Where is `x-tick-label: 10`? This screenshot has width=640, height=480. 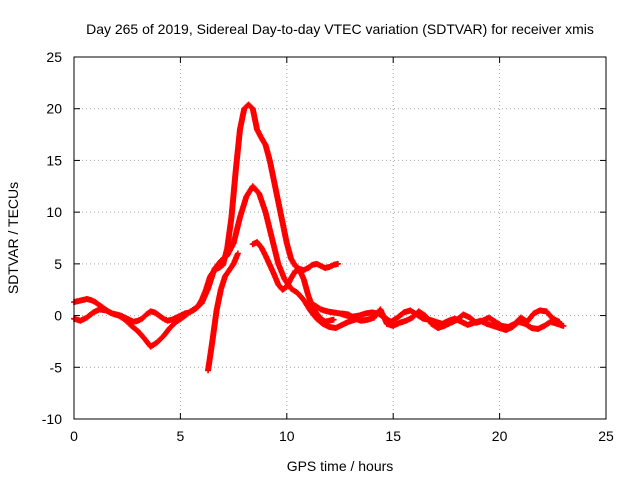
x-tick-label: 10 is located at coordinates (287, 436).